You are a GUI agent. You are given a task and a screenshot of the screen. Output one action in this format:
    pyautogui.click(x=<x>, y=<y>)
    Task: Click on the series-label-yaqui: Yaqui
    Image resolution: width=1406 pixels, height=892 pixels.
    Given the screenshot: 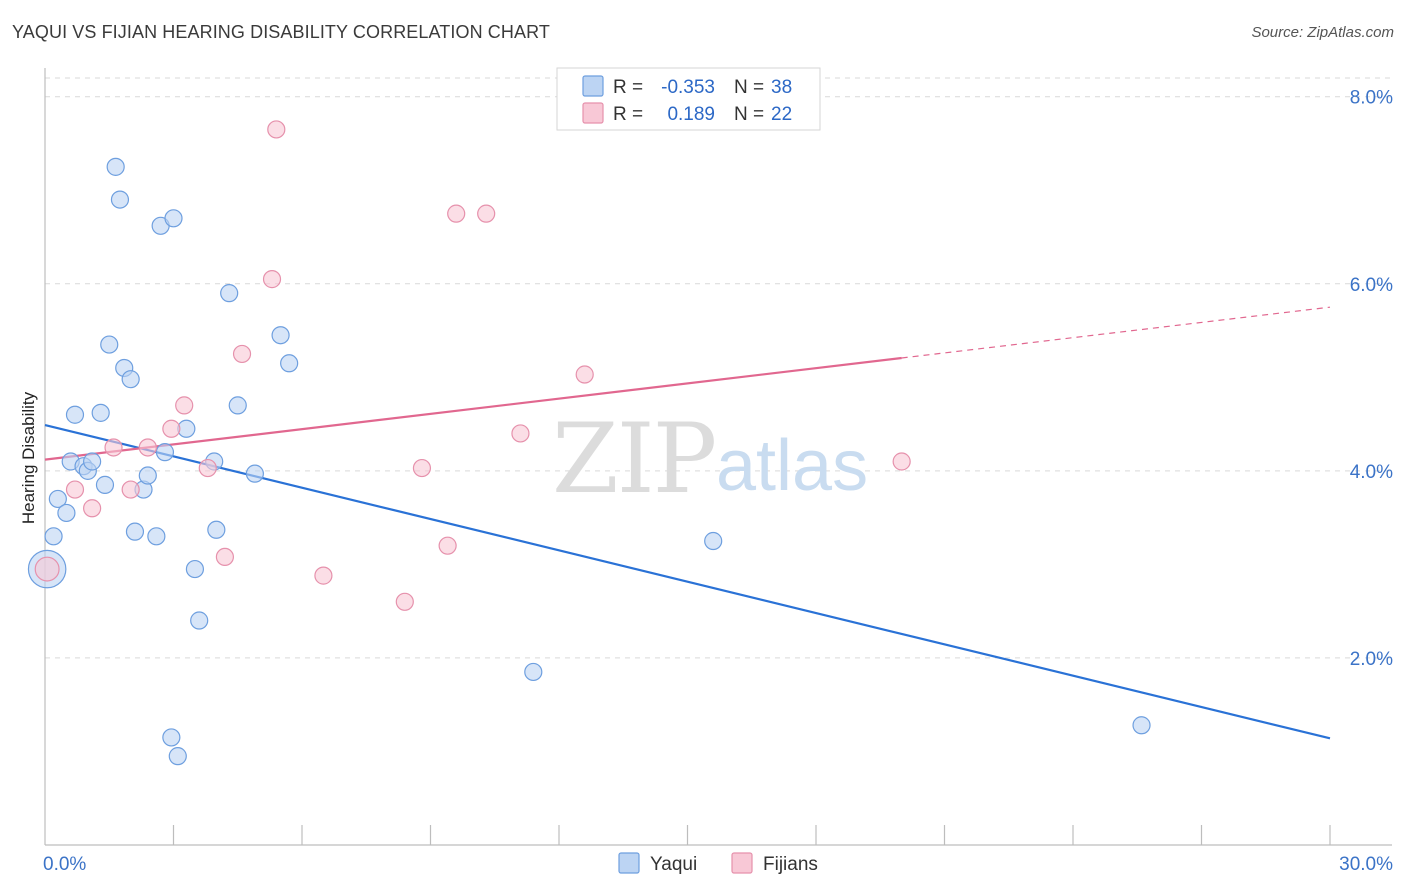 What is the action you would take?
    pyautogui.click(x=673, y=864)
    